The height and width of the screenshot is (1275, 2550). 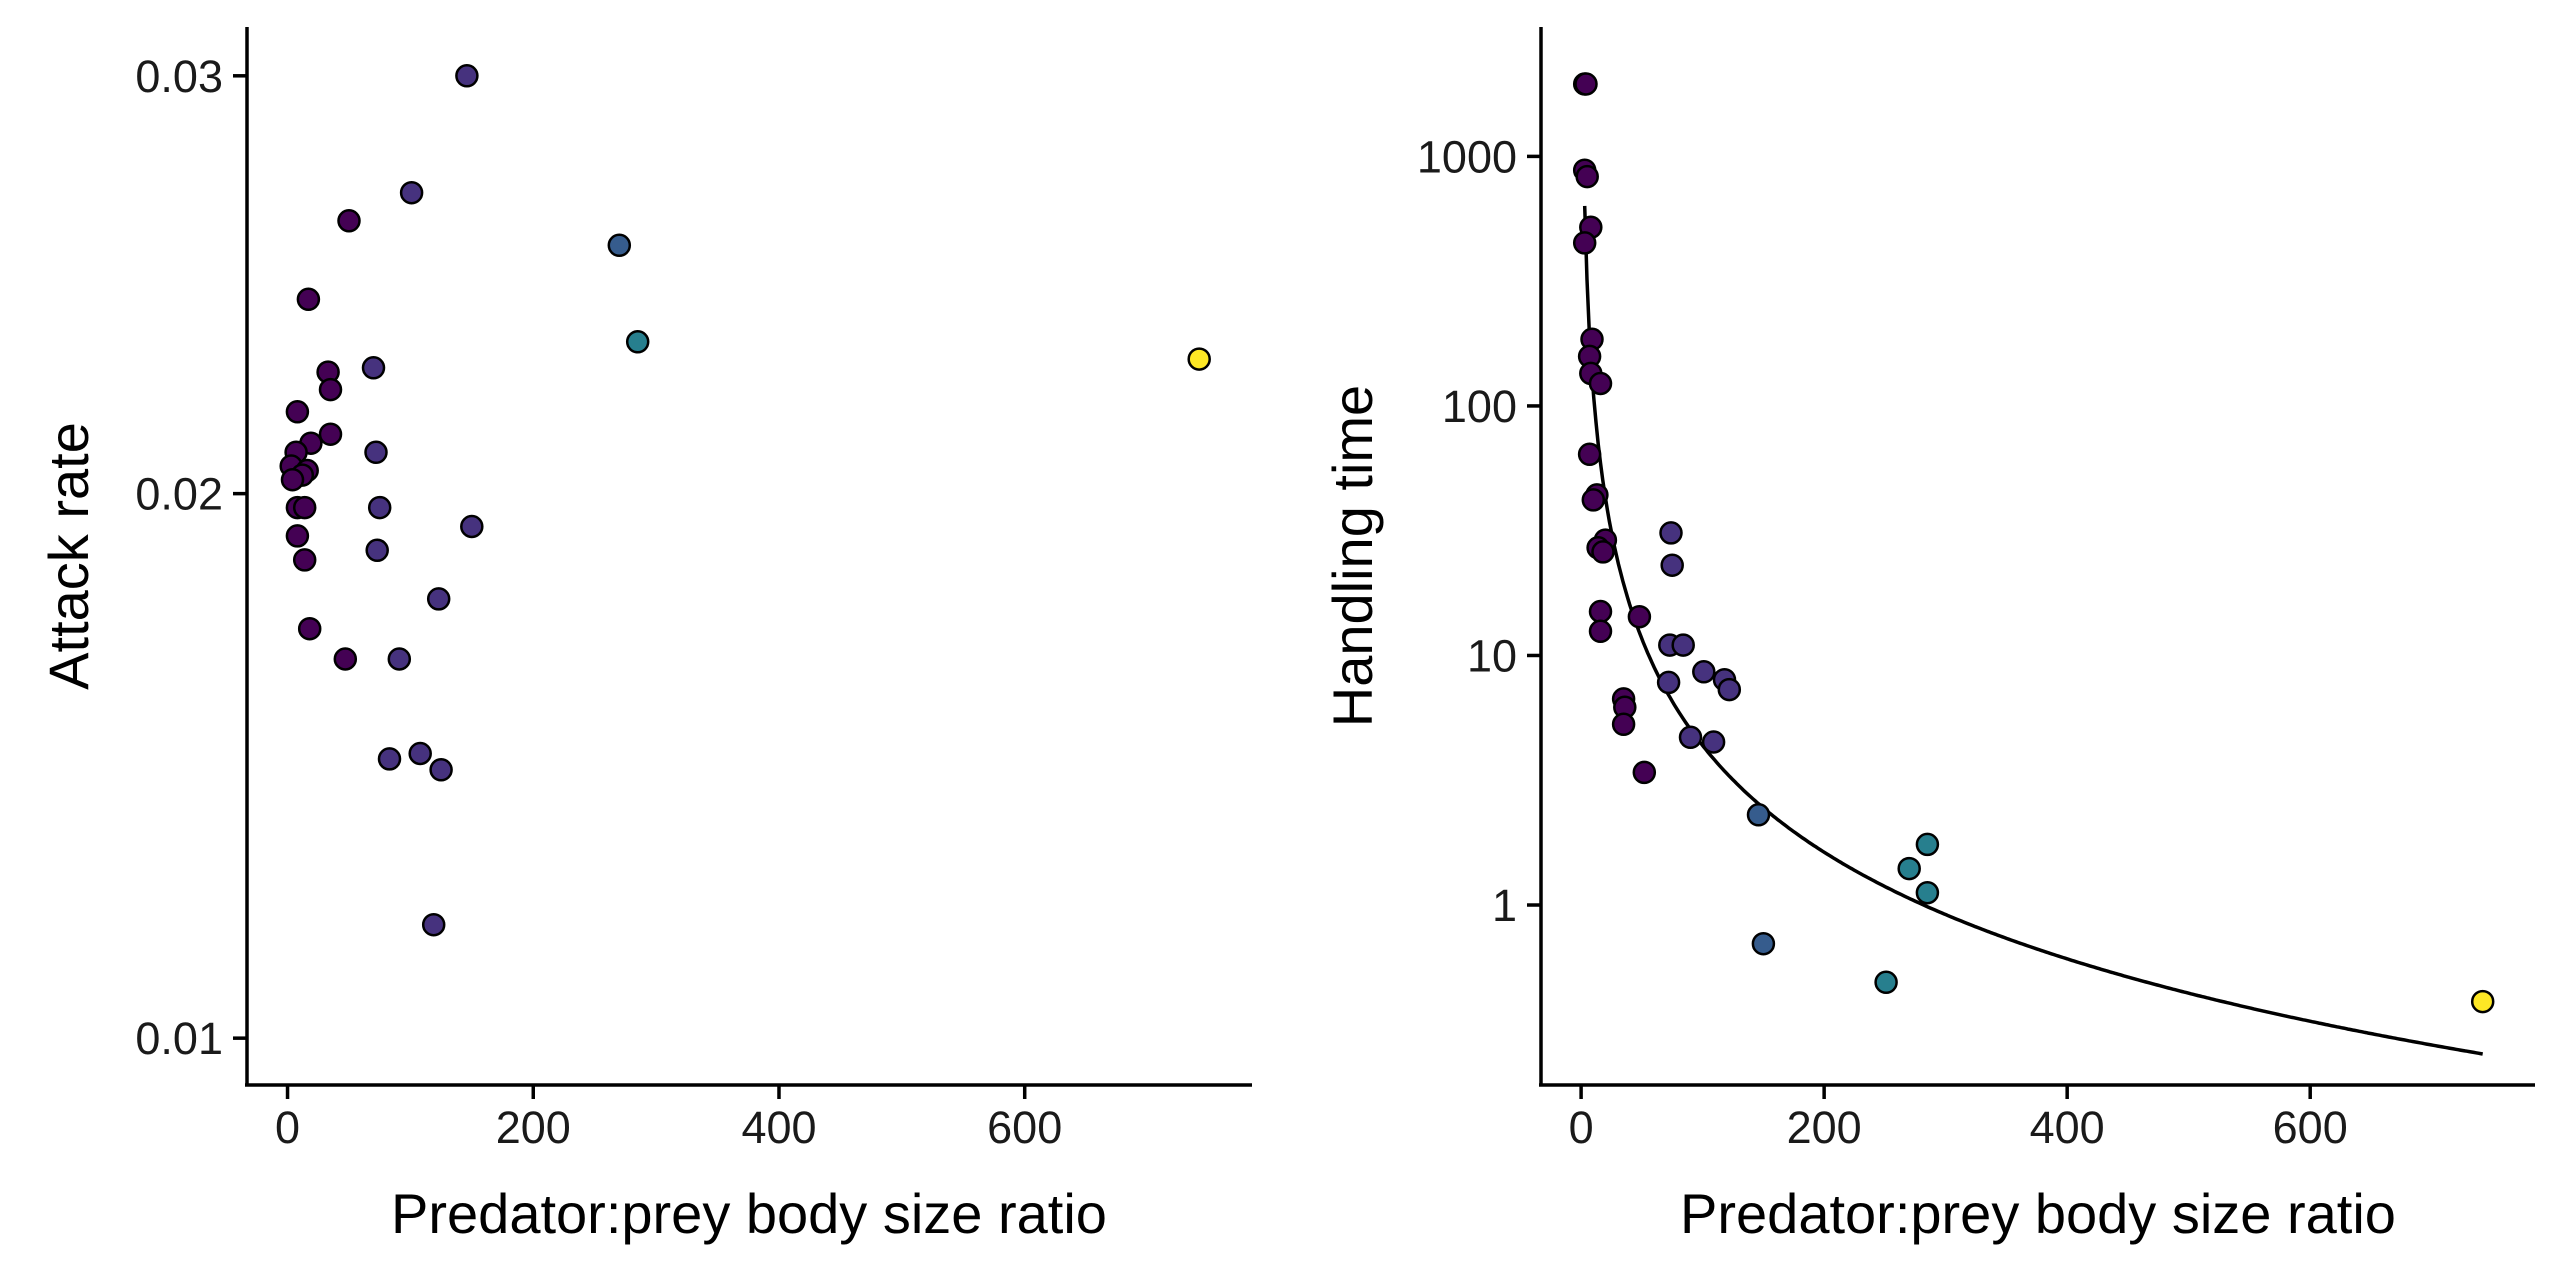 What do you see at coordinates (1504, 905) in the screenshot?
I see `y-tick-label: 1` at bounding box center [1504, 905].